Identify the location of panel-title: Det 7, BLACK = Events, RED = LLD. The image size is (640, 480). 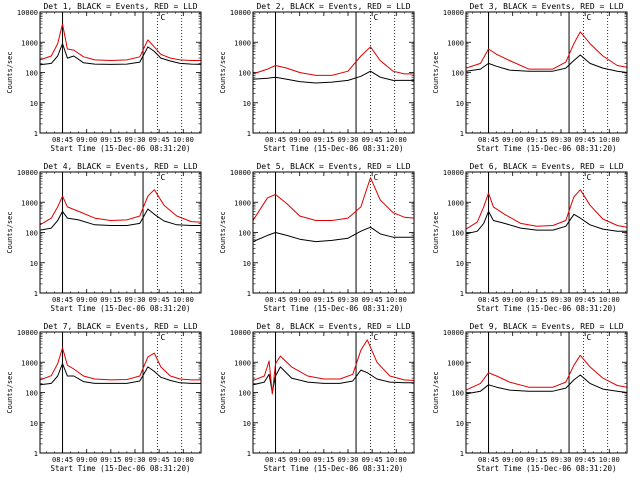
(120, 326).